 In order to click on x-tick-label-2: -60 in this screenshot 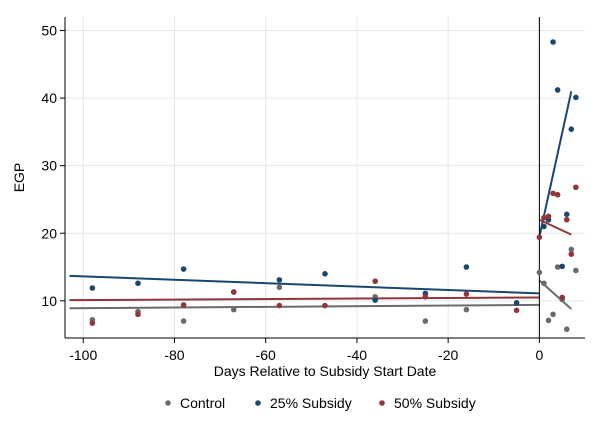, I will do `click(266, 355)`.